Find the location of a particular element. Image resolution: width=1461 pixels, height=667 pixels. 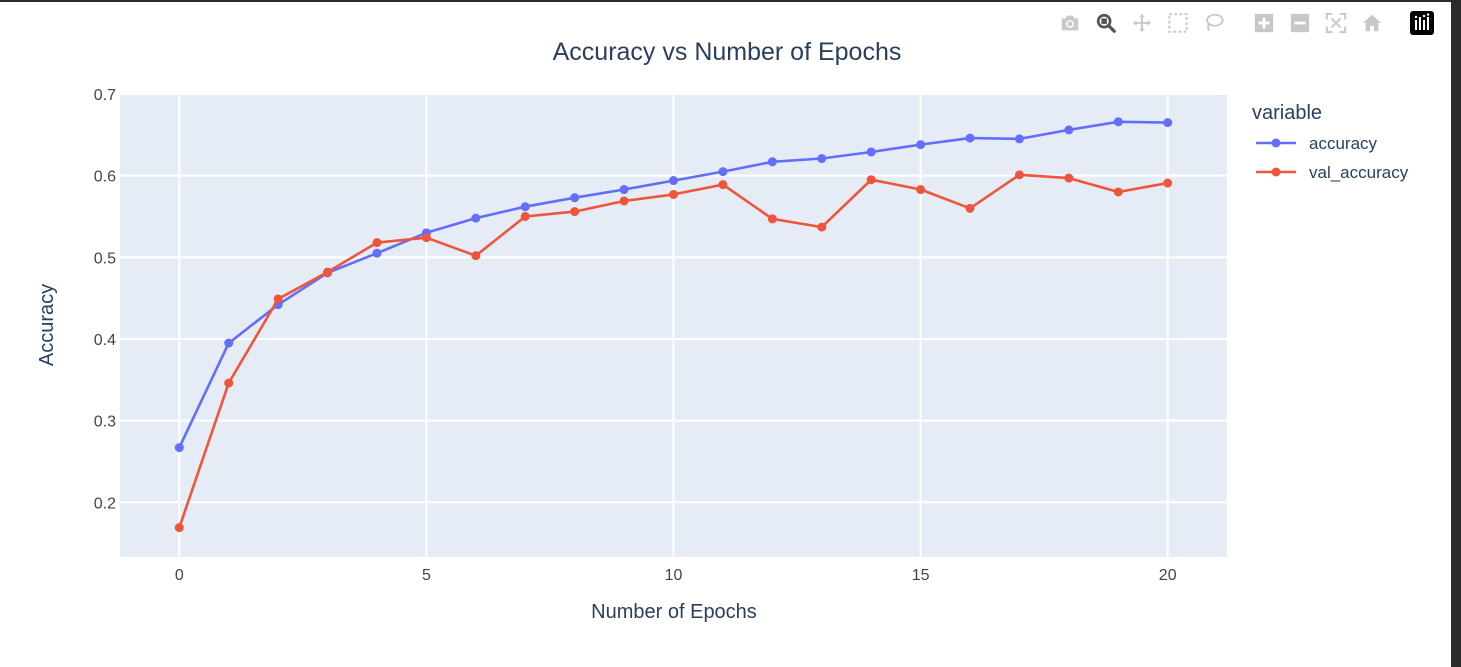

x-tick-label: 5 is located at coordinates (426, 575).